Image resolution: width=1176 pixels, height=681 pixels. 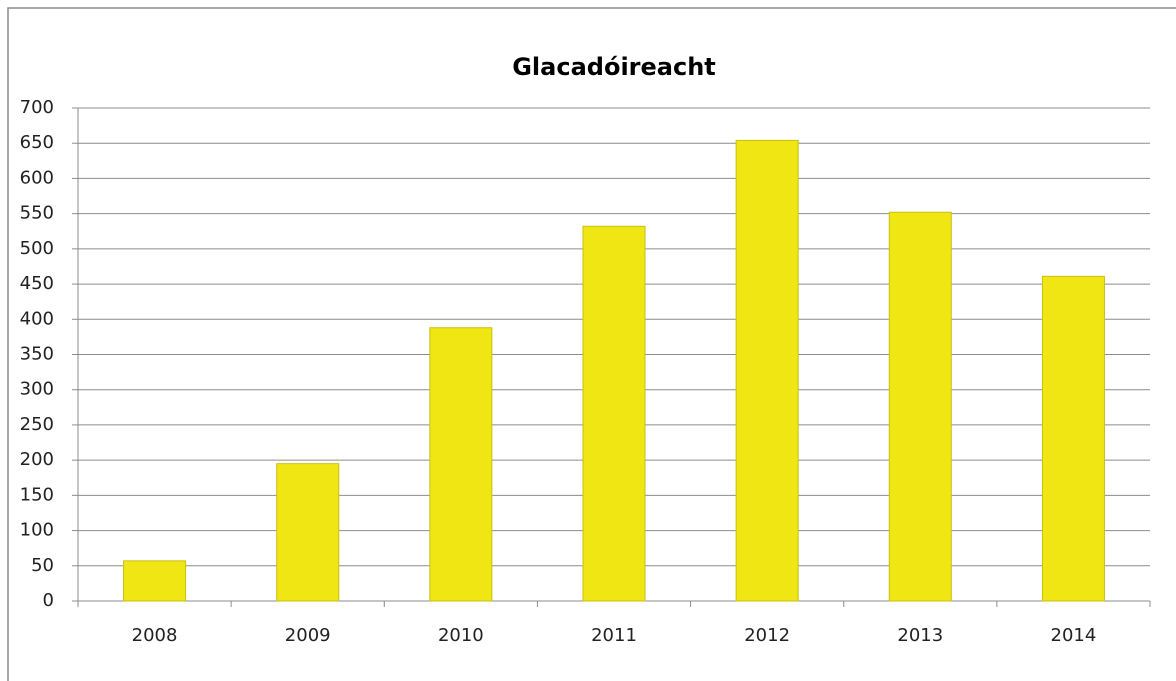 What do you see at coordinates (37, 494) in the screenshot?
I see `y-tick-label: 150` at bounding box center [37, 494].